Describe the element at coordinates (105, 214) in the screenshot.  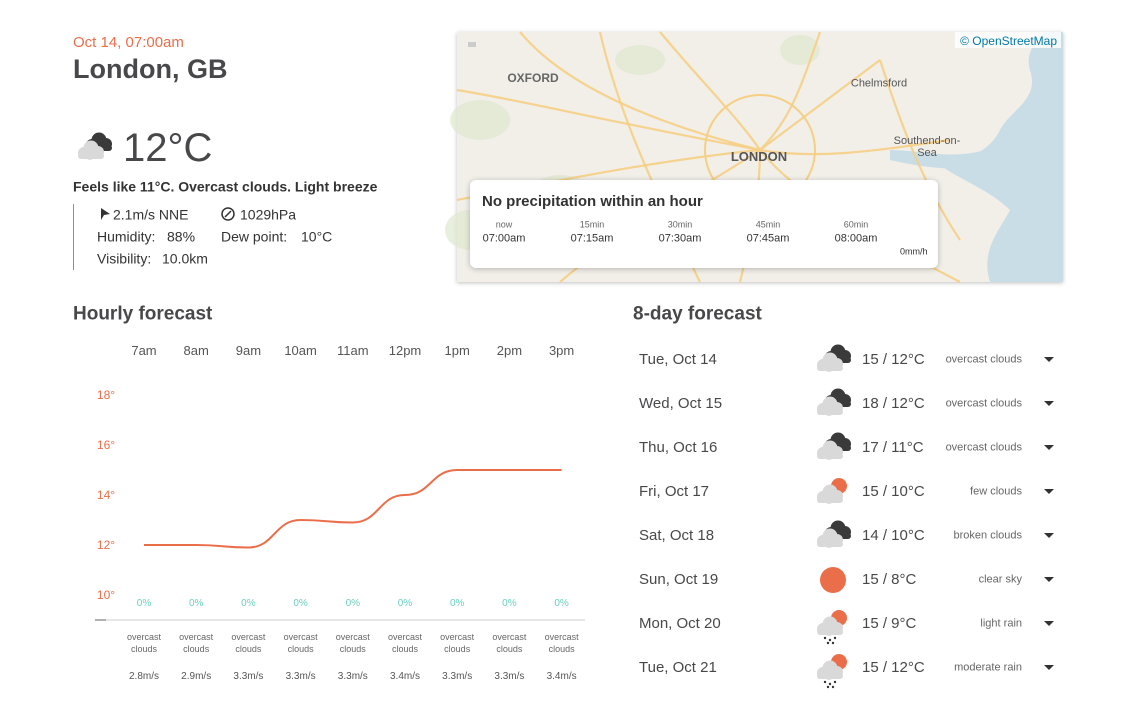
I see `wind-arrow` at that location.